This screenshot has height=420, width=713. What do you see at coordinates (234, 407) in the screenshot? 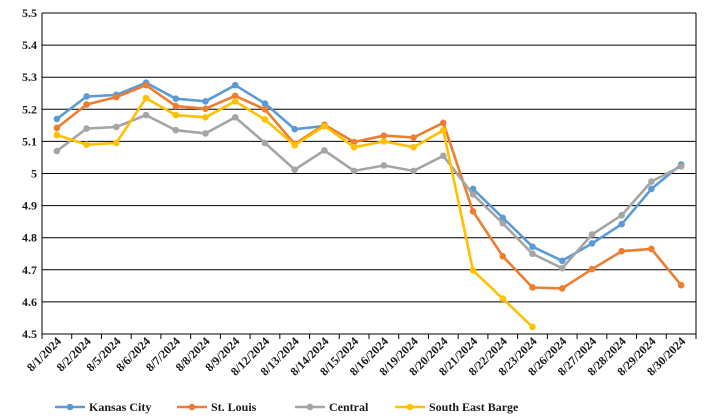
I see `legend-label: St. Louis` at bounding box center [234, 407].